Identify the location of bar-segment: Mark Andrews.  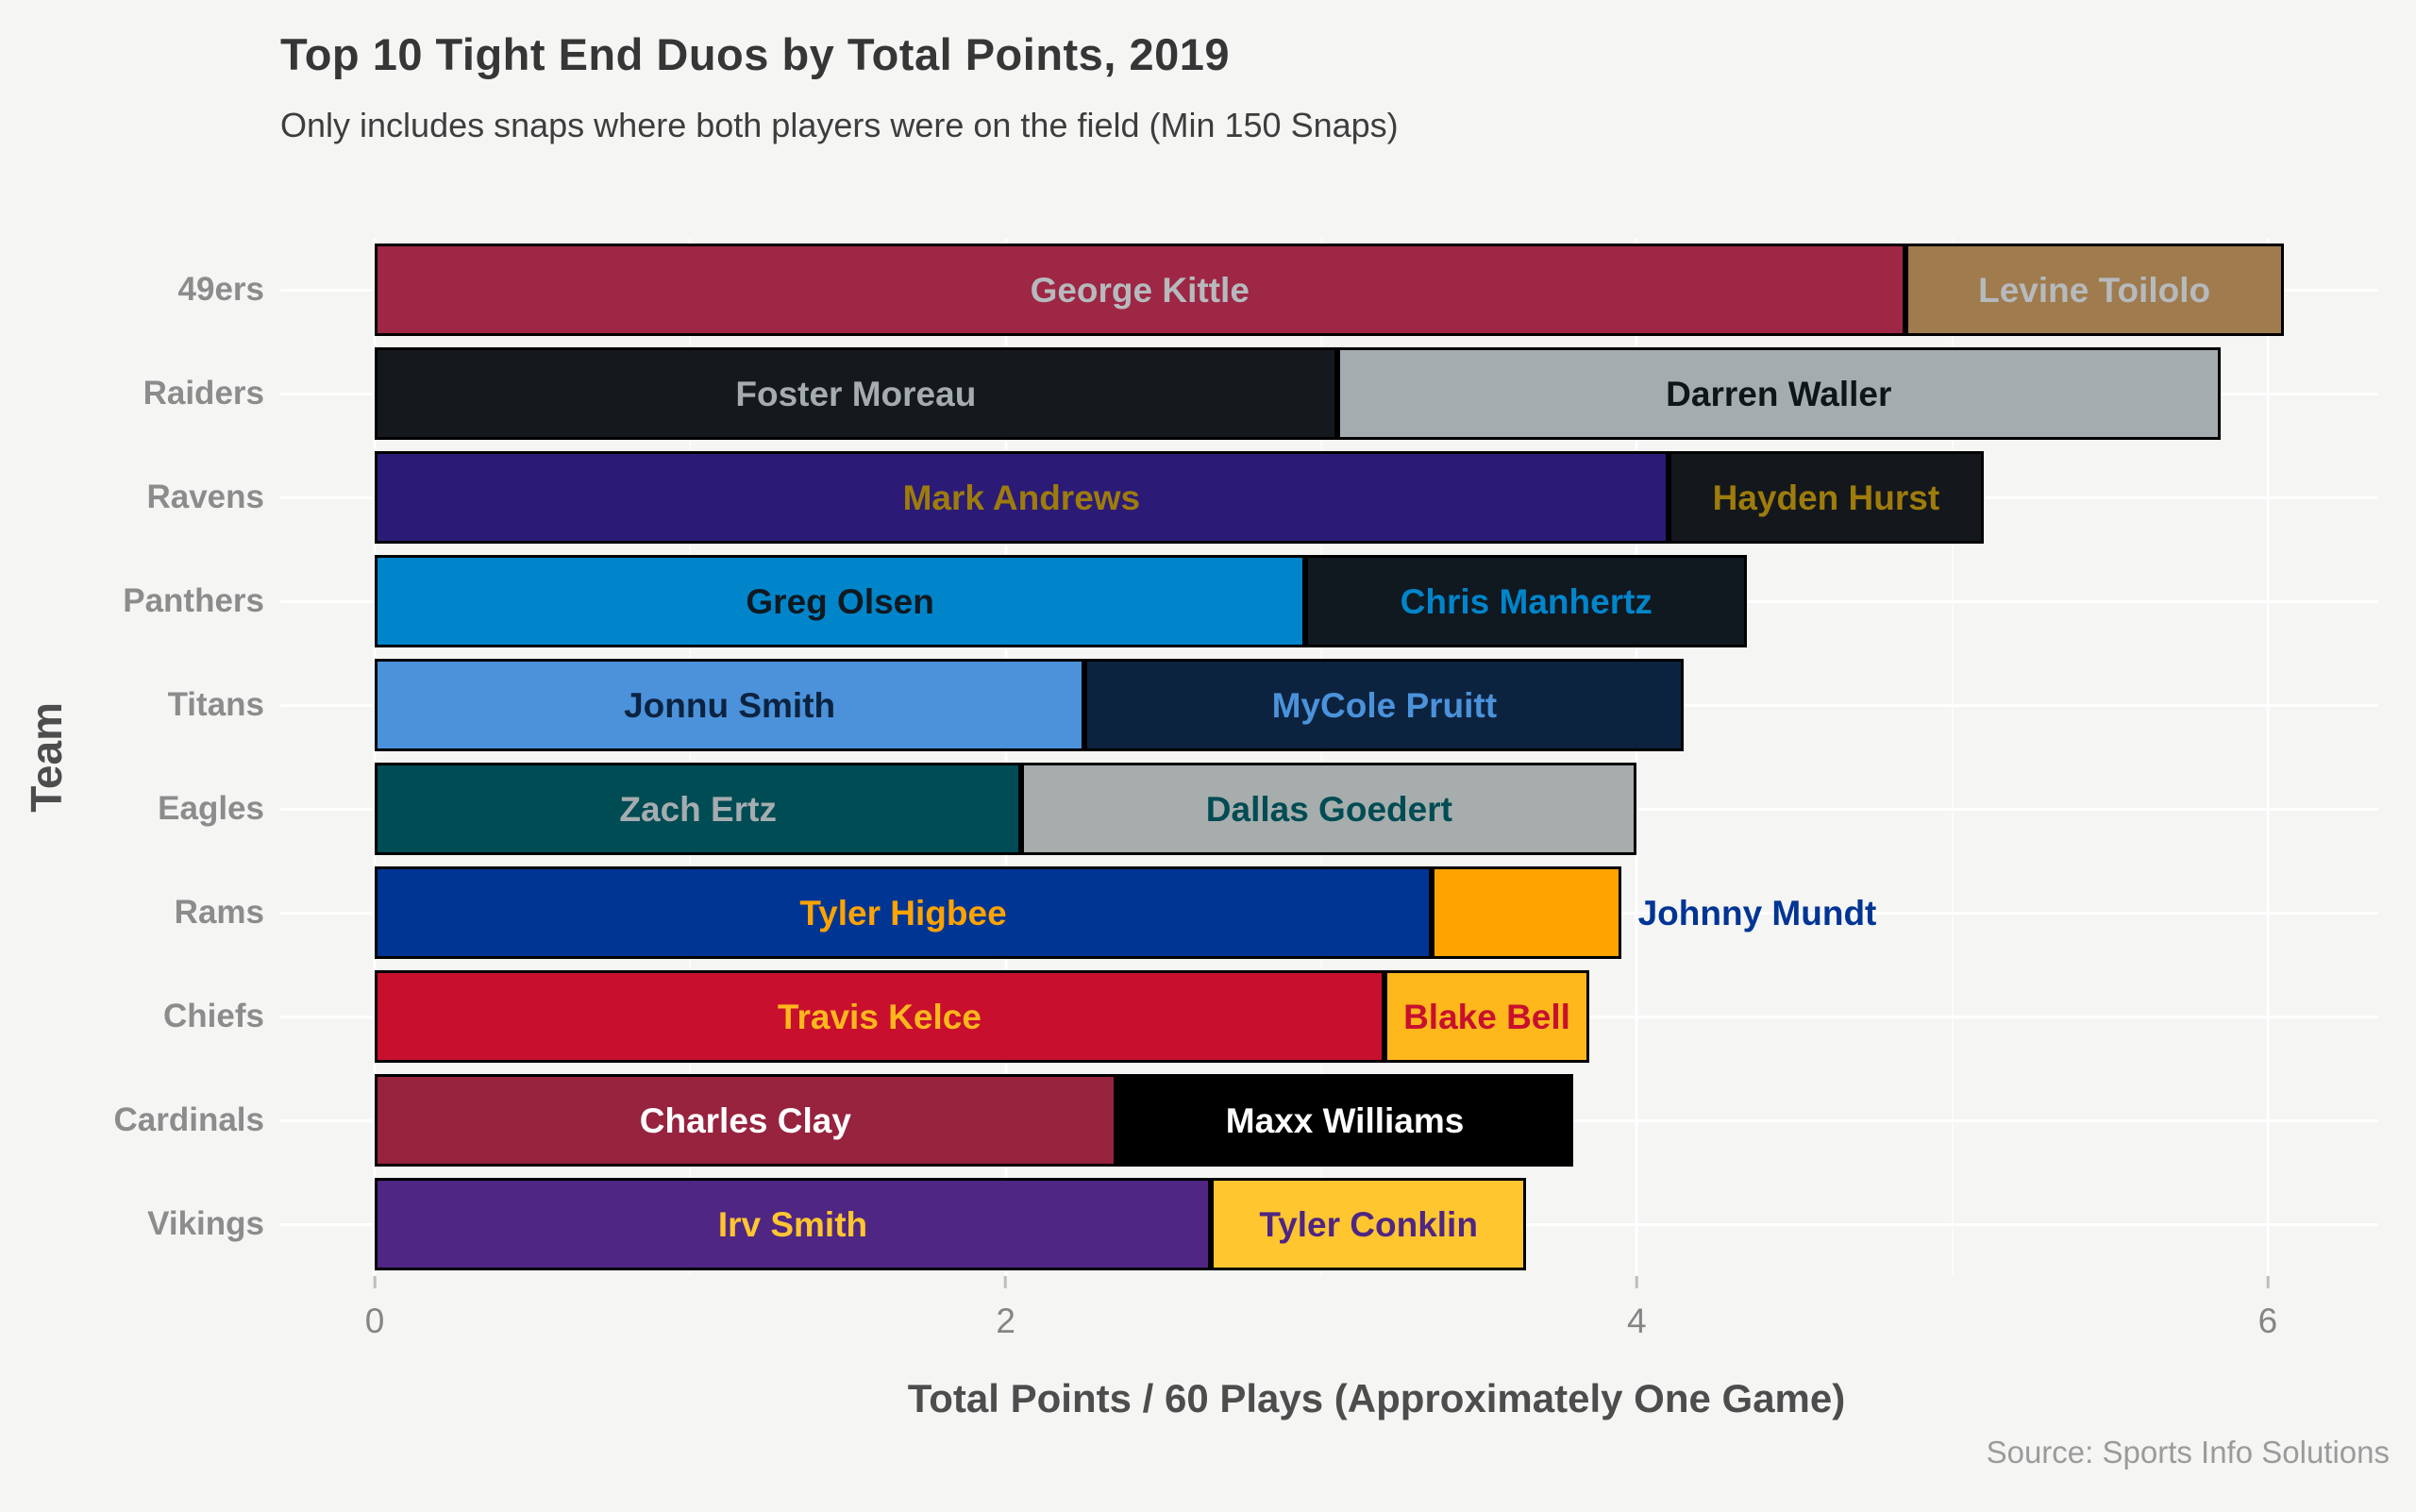
(1022, 498).